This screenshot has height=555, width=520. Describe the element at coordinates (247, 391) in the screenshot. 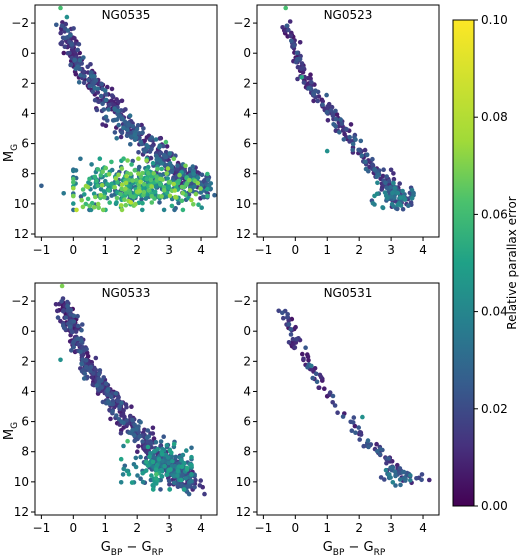

I see `y-tick-label: 4` at that location.